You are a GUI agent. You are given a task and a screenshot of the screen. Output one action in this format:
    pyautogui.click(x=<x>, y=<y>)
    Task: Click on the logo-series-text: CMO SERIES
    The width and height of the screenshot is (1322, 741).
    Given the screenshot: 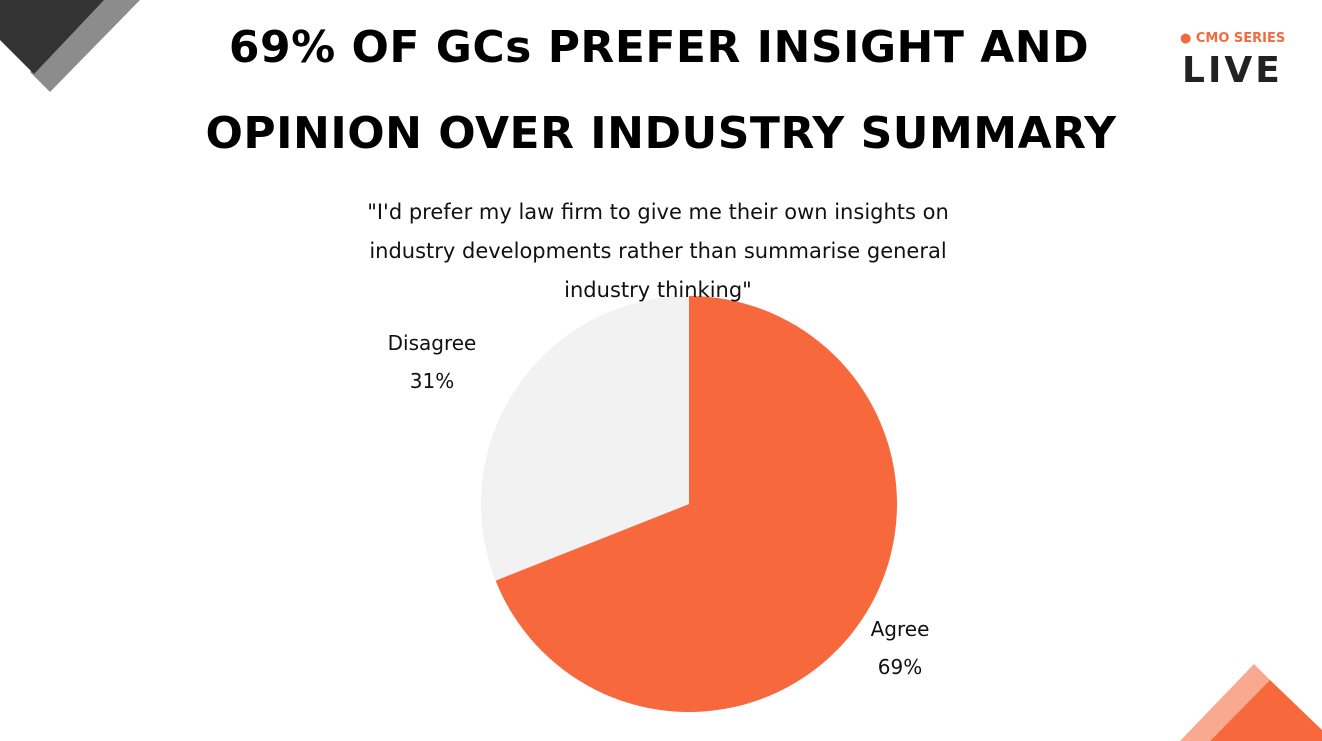 What is the action you would take?
    pyautogui.click(x=1240, y=38)
    